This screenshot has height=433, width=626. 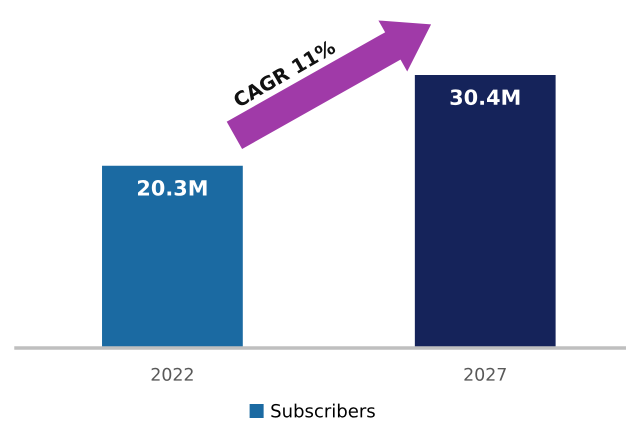 I want to click on data-label: 30.4M, so click(x=485, y=97).